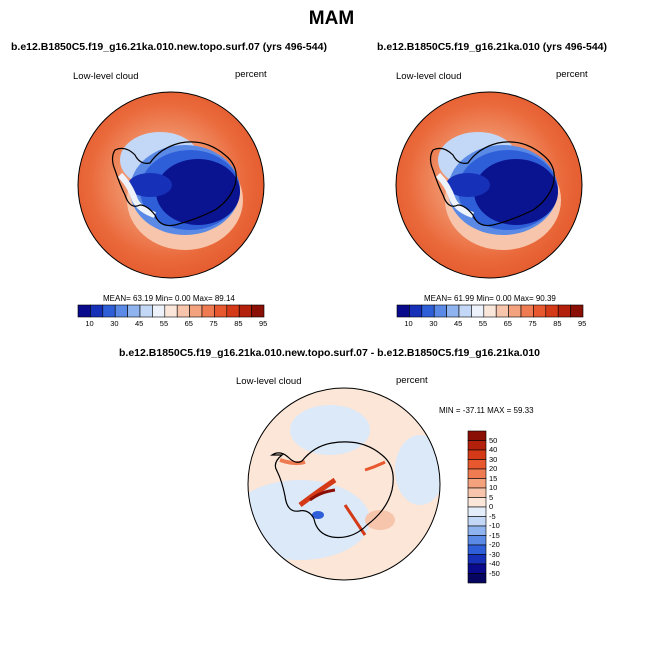  I want to click on panel-2-antarctica-low-cloud, so click(516, 192).